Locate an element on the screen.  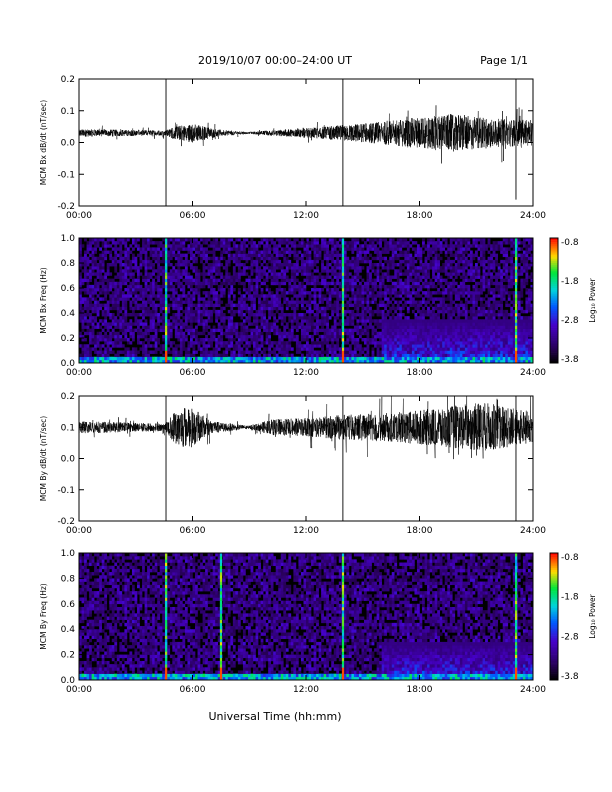
y-axis-label: MCM Bx dB/dt (nT/sec) is located at coordinates (43, 142).